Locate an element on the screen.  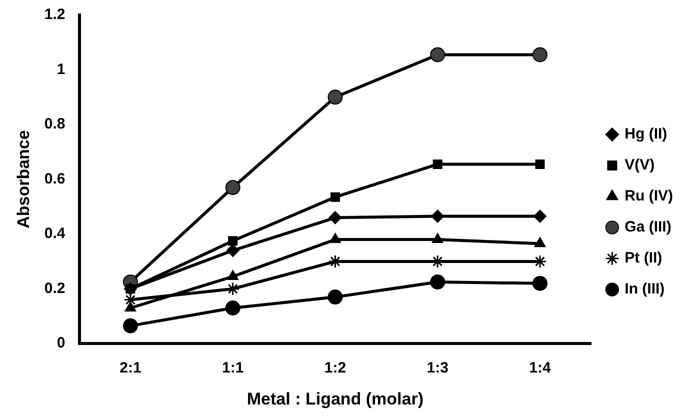
x-tick-label: 1:4 is located at coordinates (540, 368).